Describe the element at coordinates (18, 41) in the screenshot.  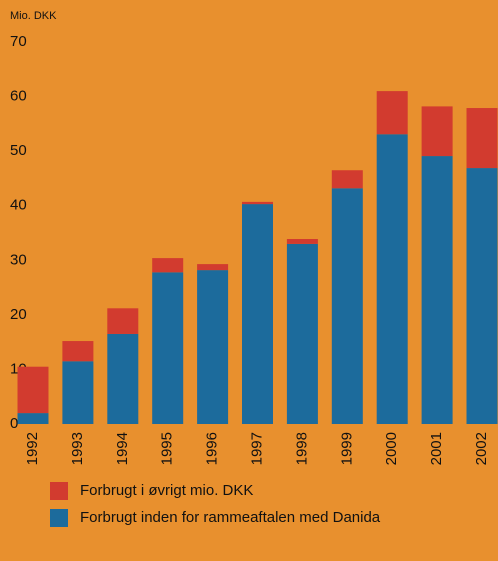
I see `y-tick-label: 70` at that location.